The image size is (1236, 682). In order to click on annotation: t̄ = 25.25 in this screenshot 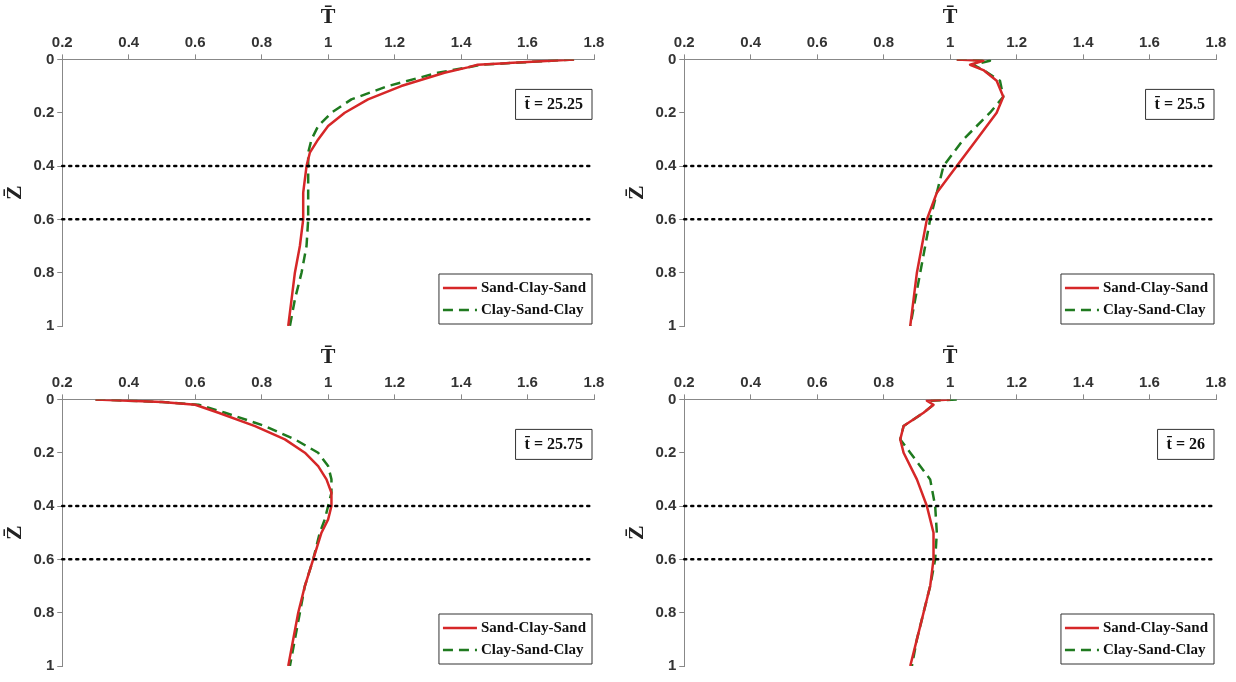, I will do `click(554, 103)`.